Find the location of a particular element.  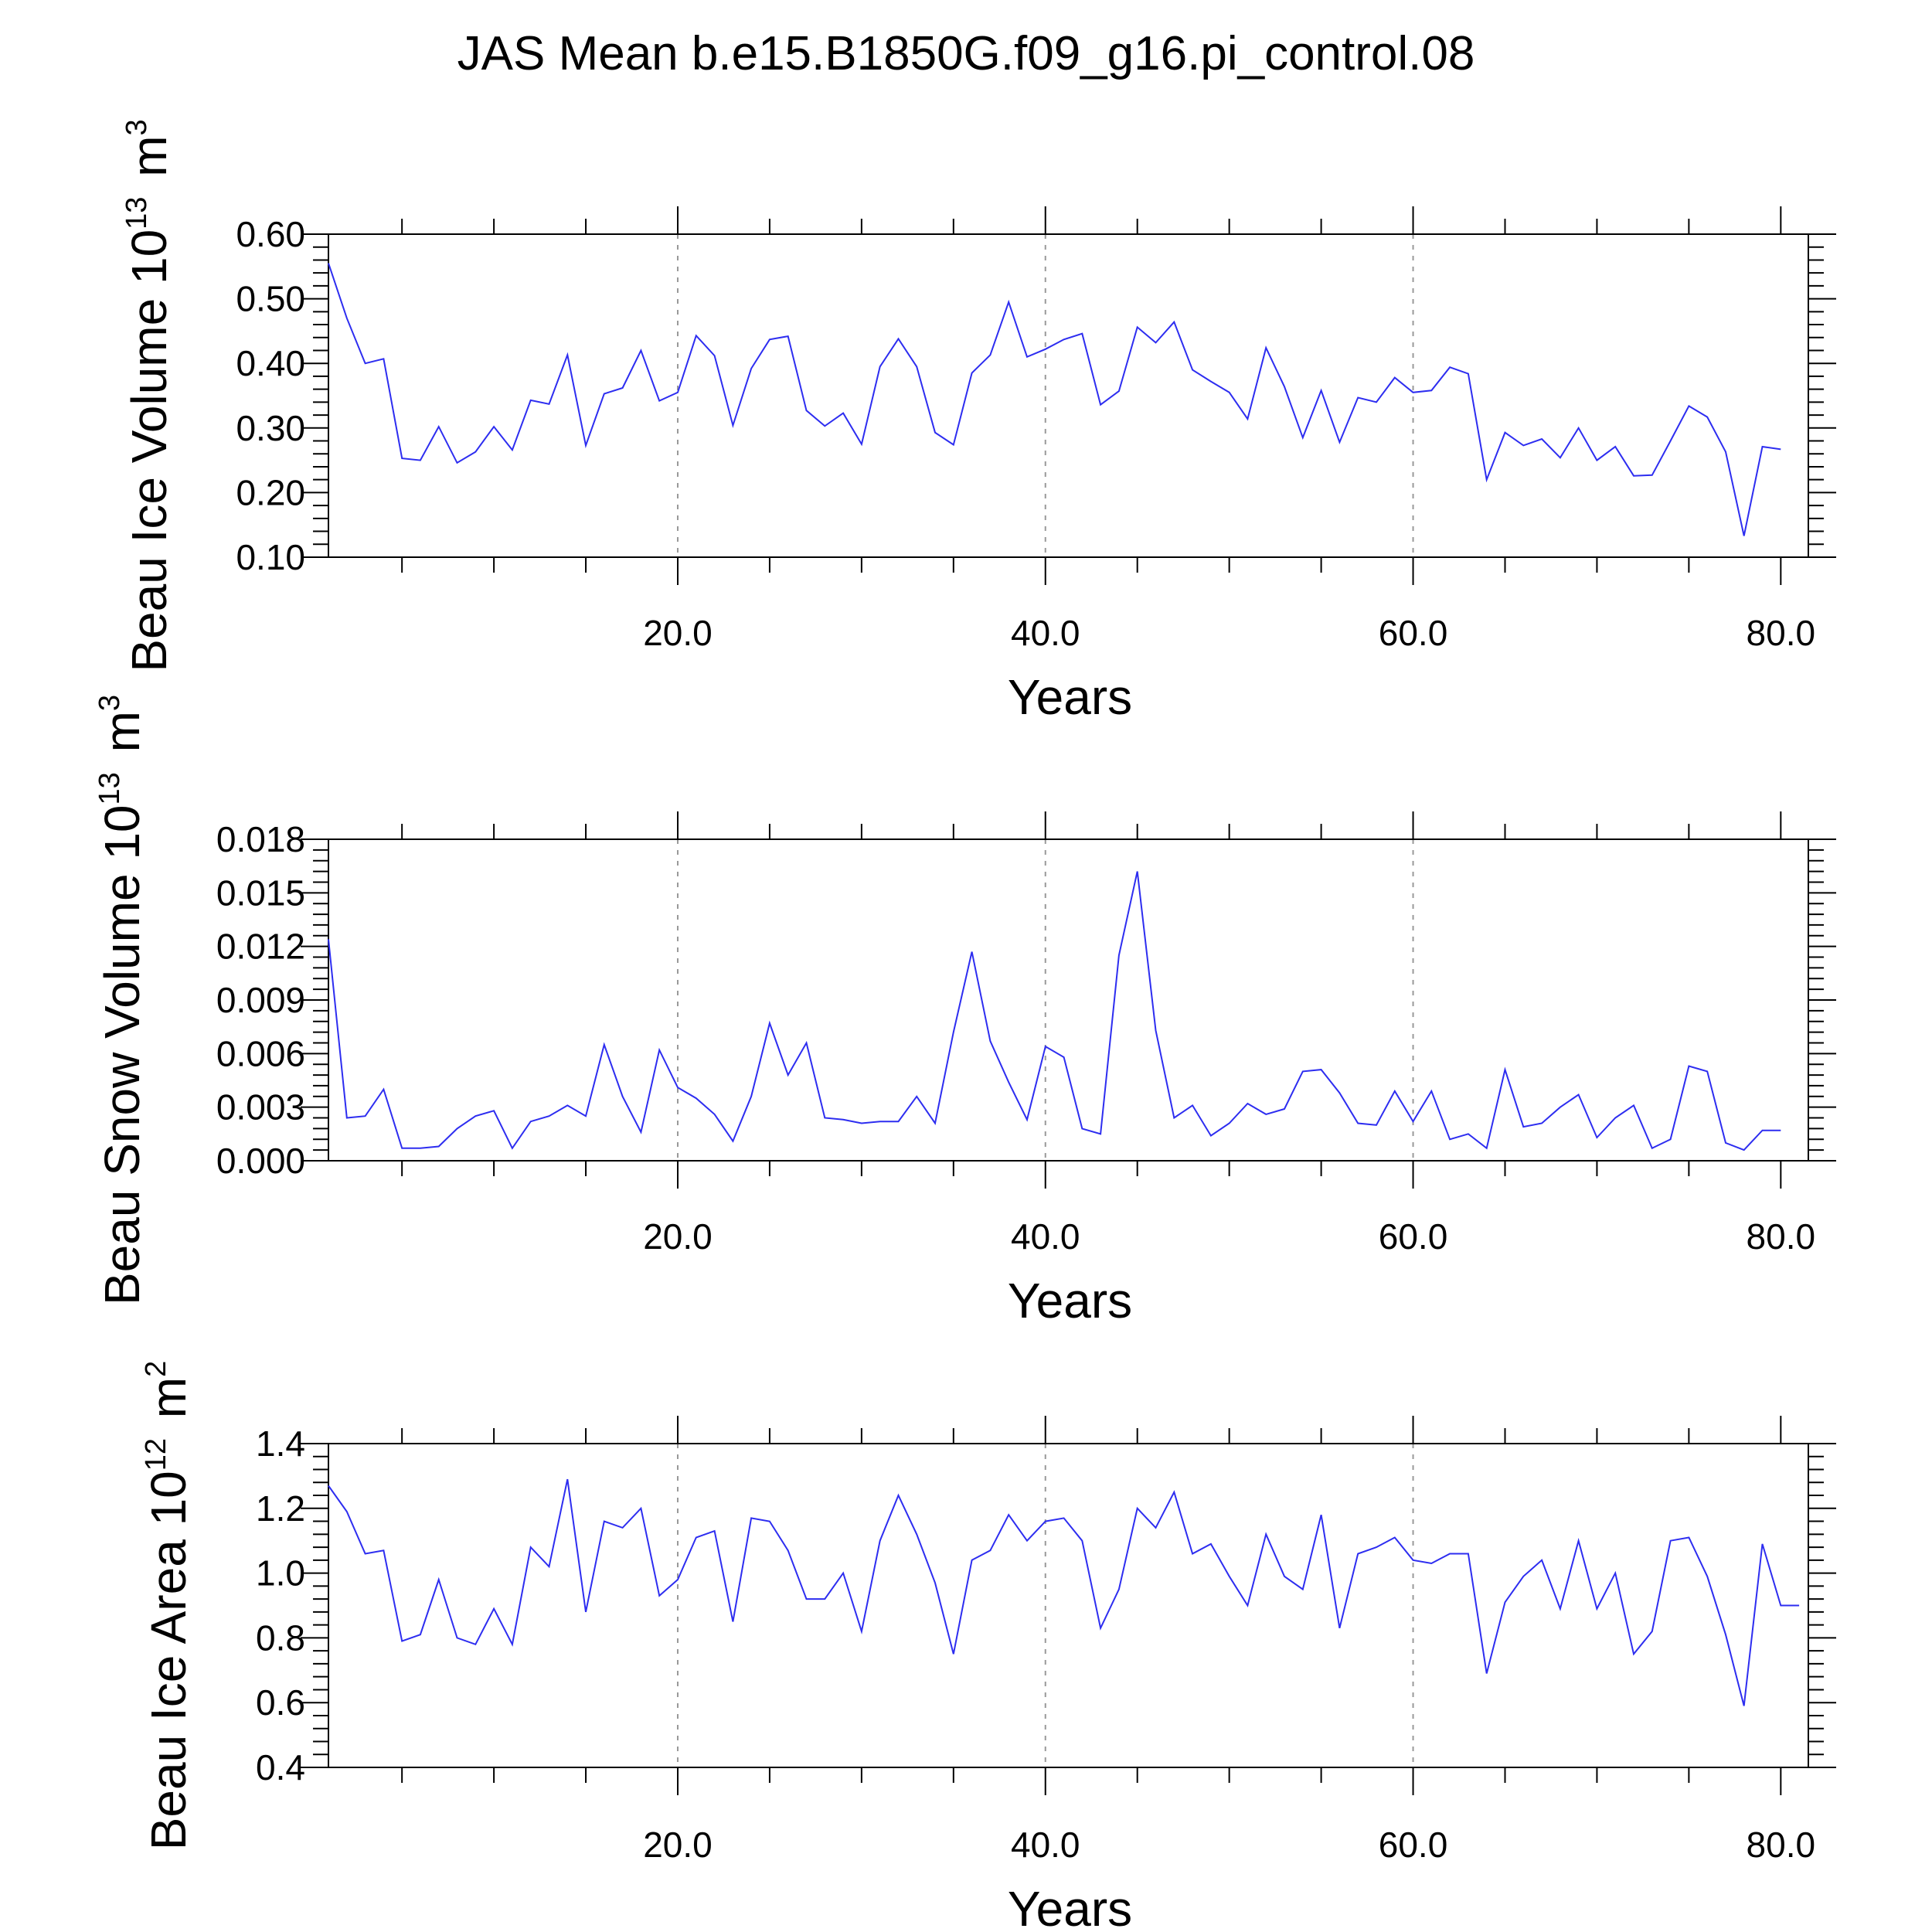

y-axis-title: Beau Ice Volume 1013 m3 is located at coordinates (149, 396).